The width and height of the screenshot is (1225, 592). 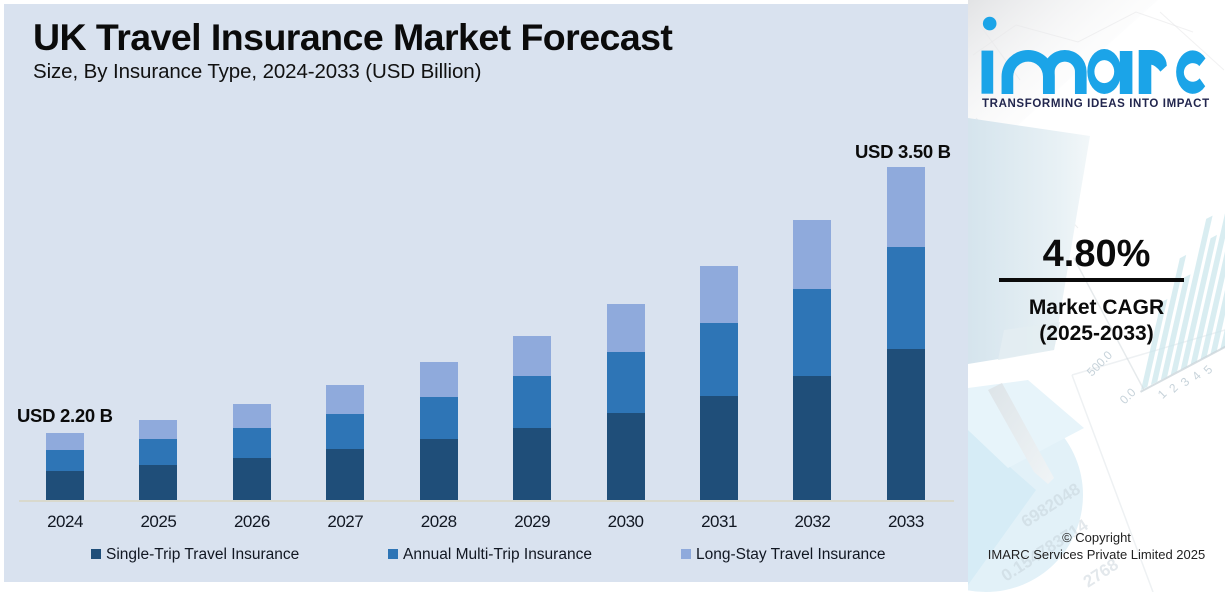 I want to click on svg-text: 3, so click(x=1185, y=381).